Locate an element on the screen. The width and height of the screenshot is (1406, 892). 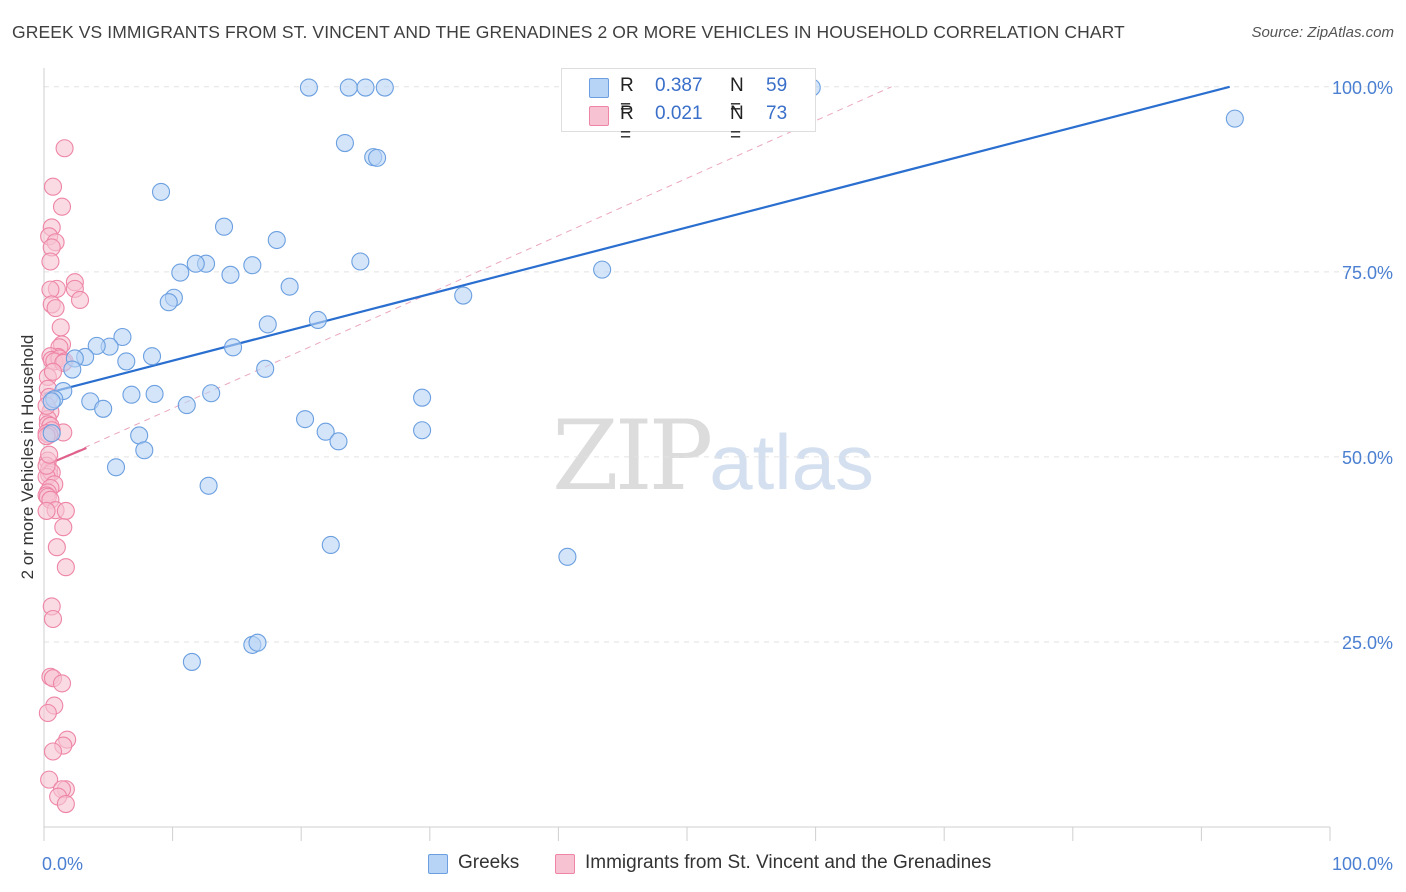
watermark: ZIPatlas is located at coordinates (713, 456).